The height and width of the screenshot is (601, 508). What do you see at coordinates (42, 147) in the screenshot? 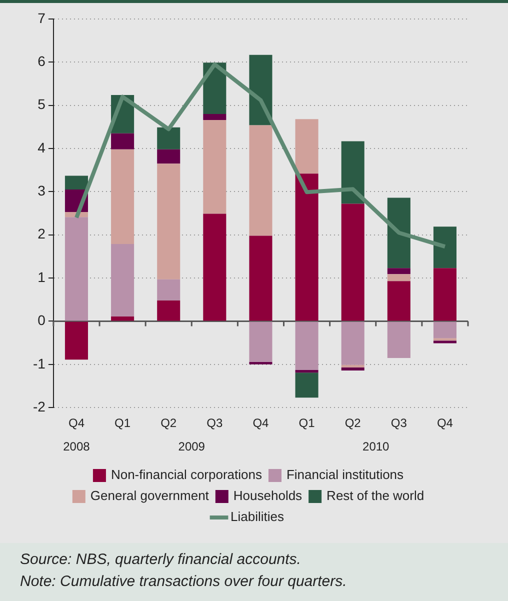
I see `y-tick-label: 4` at bounding box center [42, 147].